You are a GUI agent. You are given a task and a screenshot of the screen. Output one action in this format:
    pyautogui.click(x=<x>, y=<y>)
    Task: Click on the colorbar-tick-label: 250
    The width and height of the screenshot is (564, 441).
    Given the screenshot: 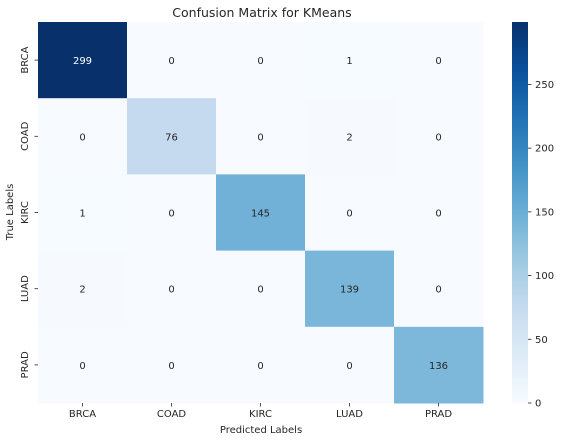 What is the action you would take?
    pyautogui.click(x=544, y=85)
    